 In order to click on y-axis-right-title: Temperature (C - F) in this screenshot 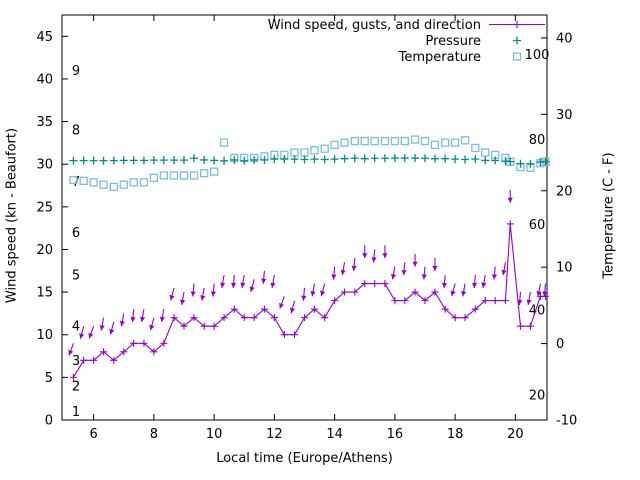, I will do `click(609, 215)`.